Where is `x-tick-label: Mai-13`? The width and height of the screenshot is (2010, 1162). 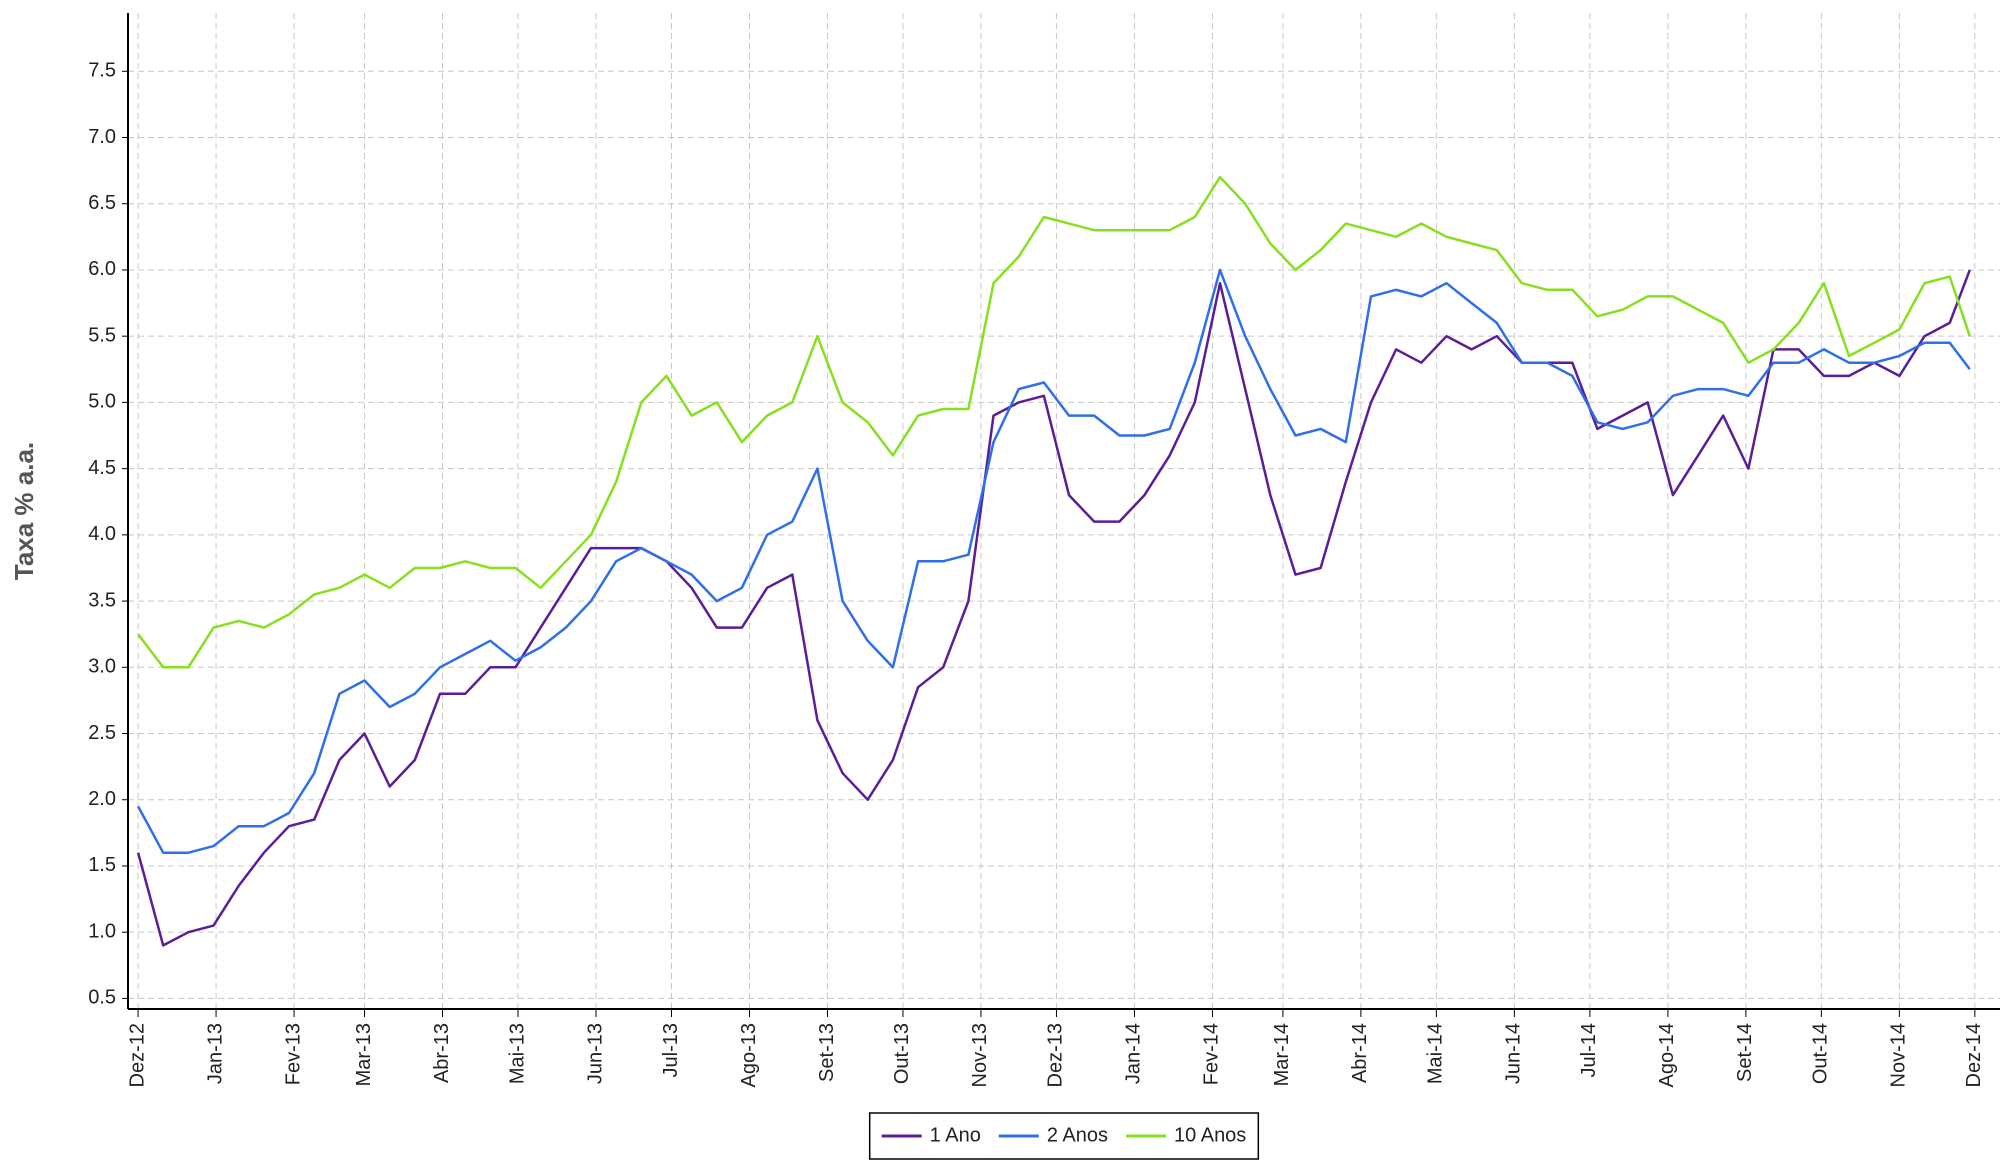 x-tick-label: Mai-13 is located at coordinates (517, 1053).